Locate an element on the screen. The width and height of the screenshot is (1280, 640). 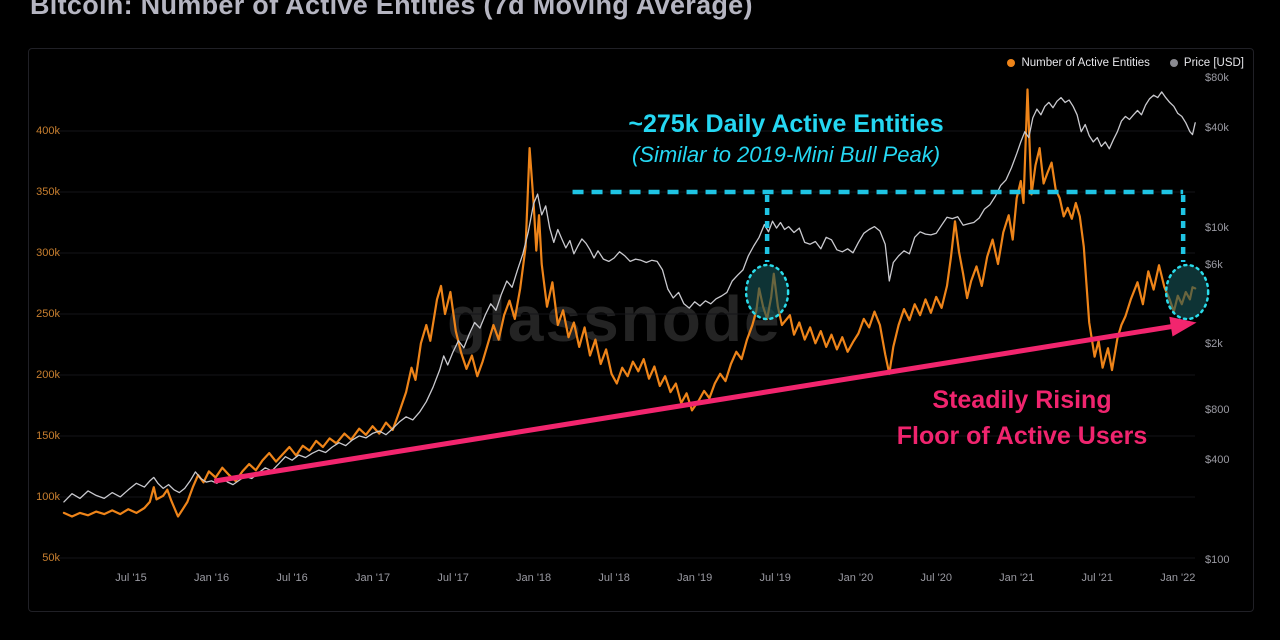
entities-series-dot-icon is located at coordinates (1011, 63).